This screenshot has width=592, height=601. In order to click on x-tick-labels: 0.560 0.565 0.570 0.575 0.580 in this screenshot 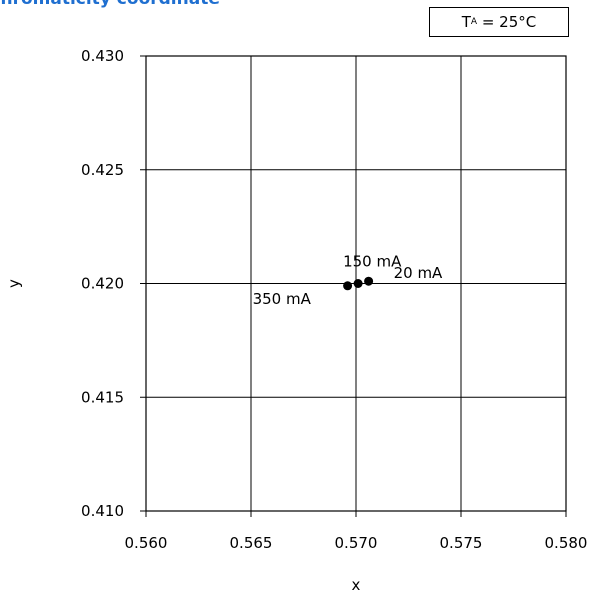, I will do `click(356, 543)`.